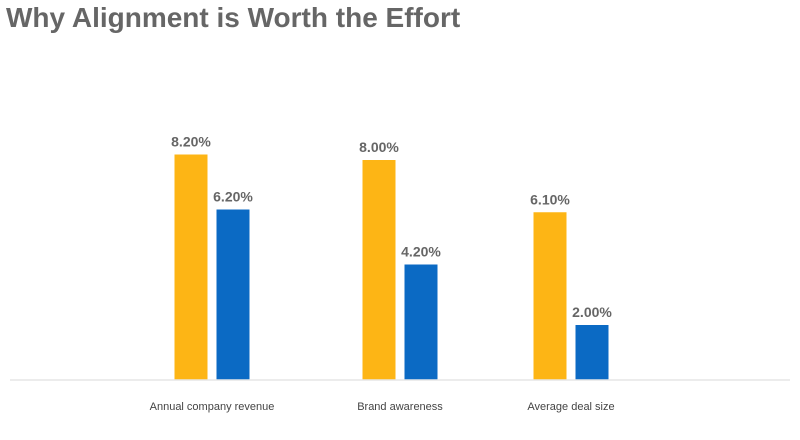 The height and width of the screenshot is (440, 800). Describe the element at coordinates (550, 199) in the screenshot. I see `data-label: 6.10%` at that location.